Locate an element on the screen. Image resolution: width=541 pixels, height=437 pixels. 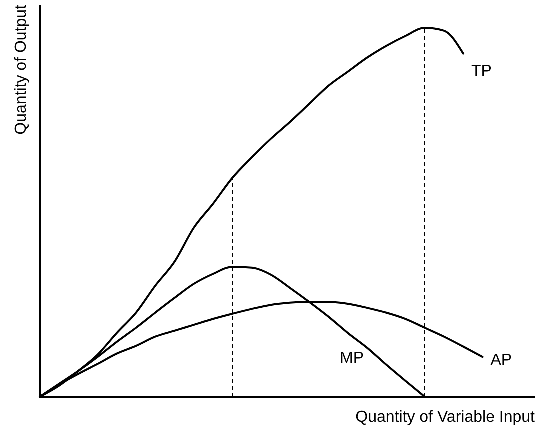
x-axis-title: Quantity of Variable Input is located at coordinates (446, 417).